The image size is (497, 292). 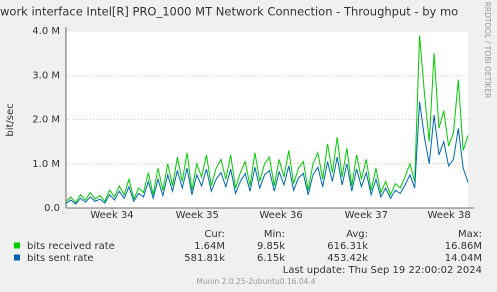 What do you see at coordinates (382, 270) in the screenshot?
I see `last-update: Last update: Thu Sep 19 22:00:02 2024` at bounding box center [382, 270].